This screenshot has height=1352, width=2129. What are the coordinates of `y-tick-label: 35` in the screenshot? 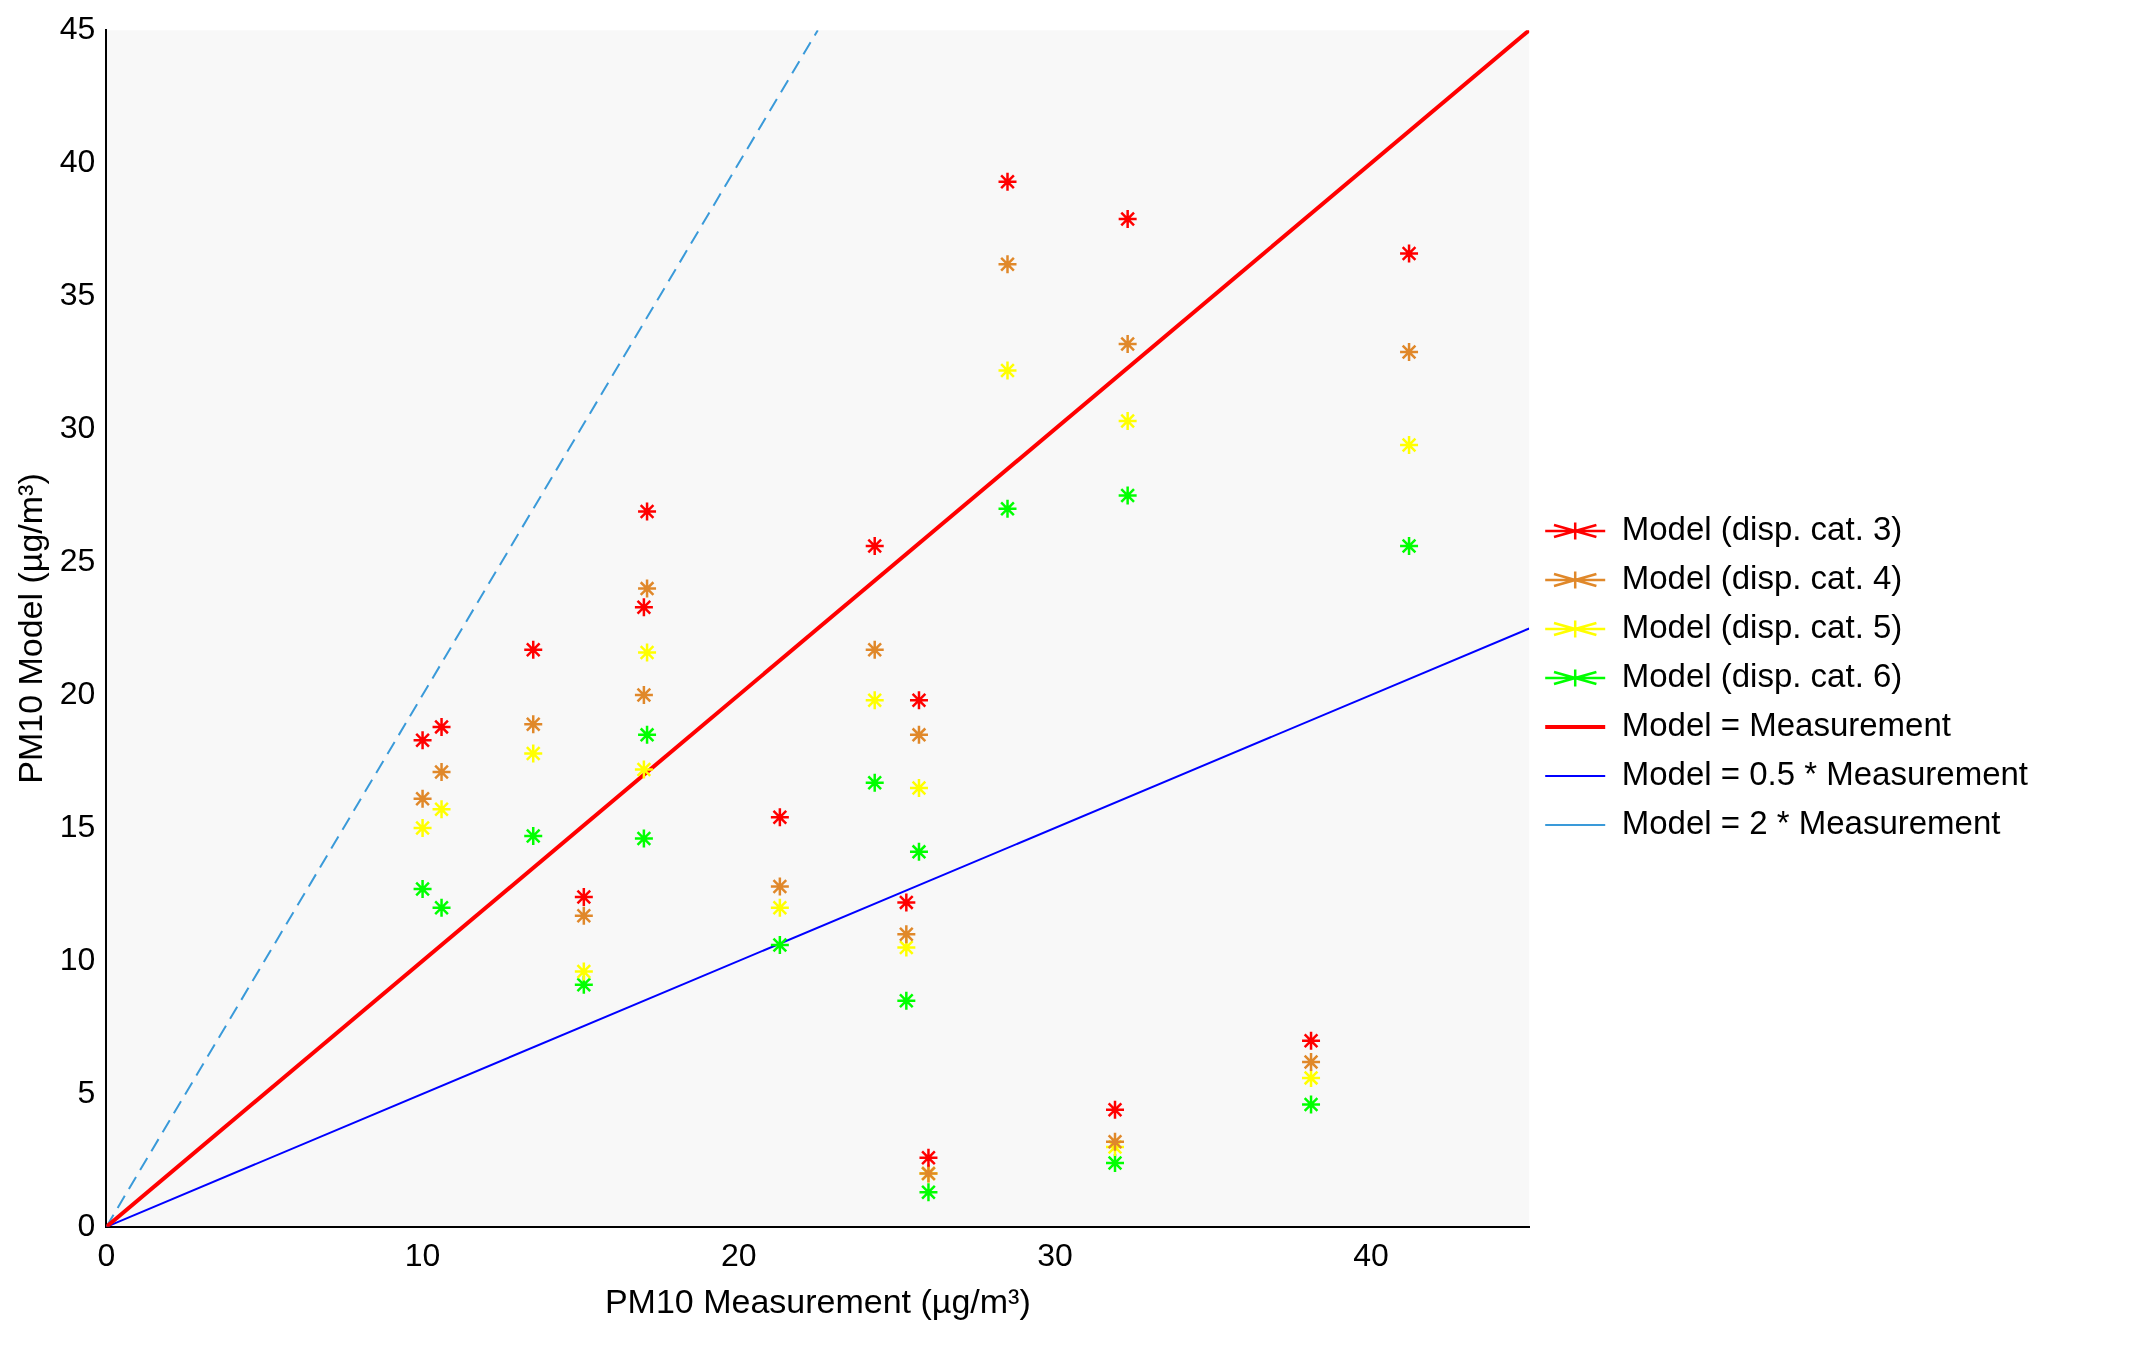 It's located at (77, 293).